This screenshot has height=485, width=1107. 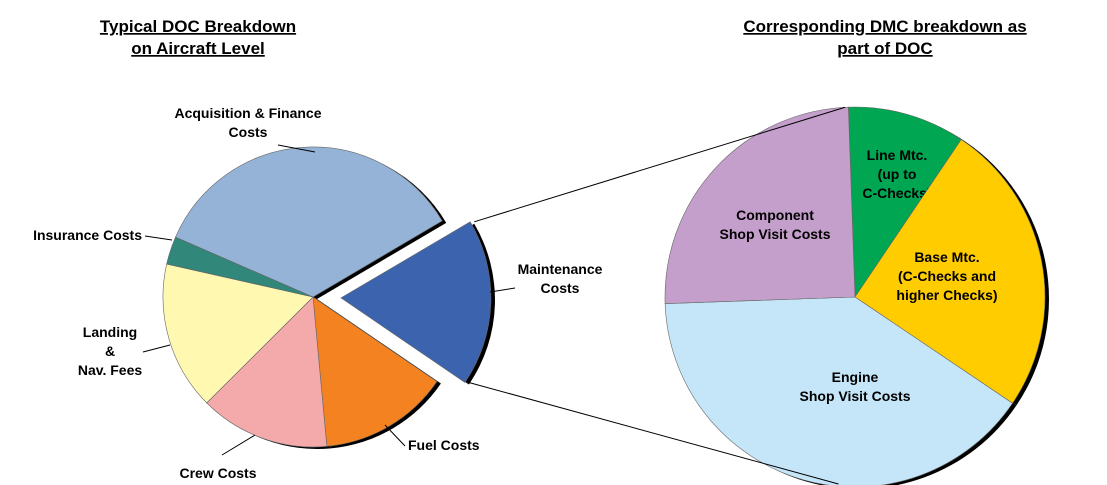 I want to click on slice-label: Insurance Costs, so click(x=87, y=235).